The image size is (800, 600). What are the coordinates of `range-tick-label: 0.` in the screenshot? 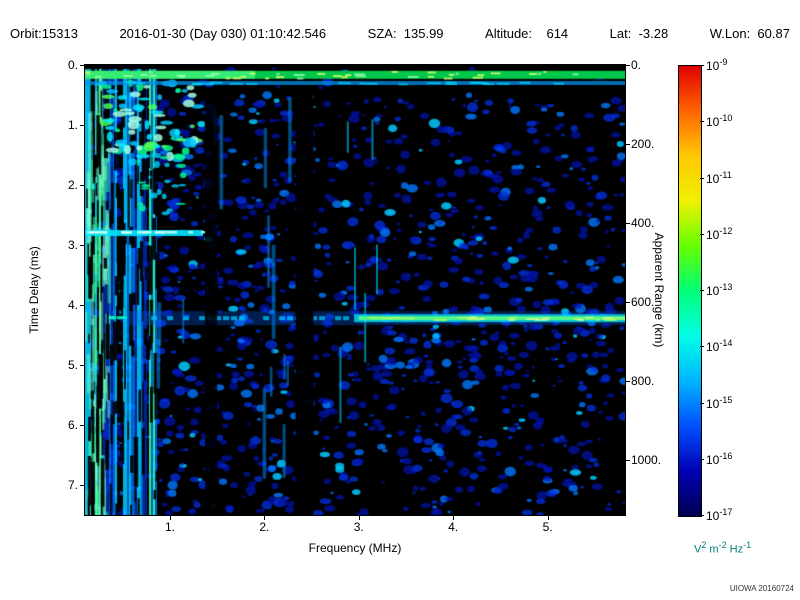 It's located at (636, 65).